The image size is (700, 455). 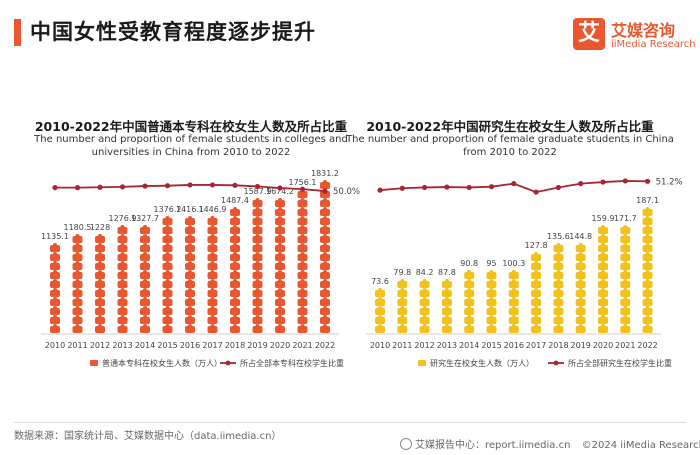 I want to click on left-x-tick-2012: 2012, so click(x=100, y=345).